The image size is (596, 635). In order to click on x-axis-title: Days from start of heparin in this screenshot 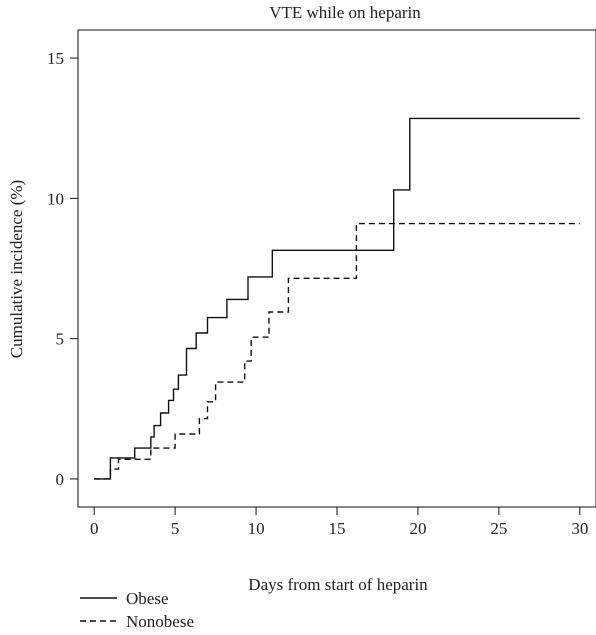, I will do `click(338, 584)`.